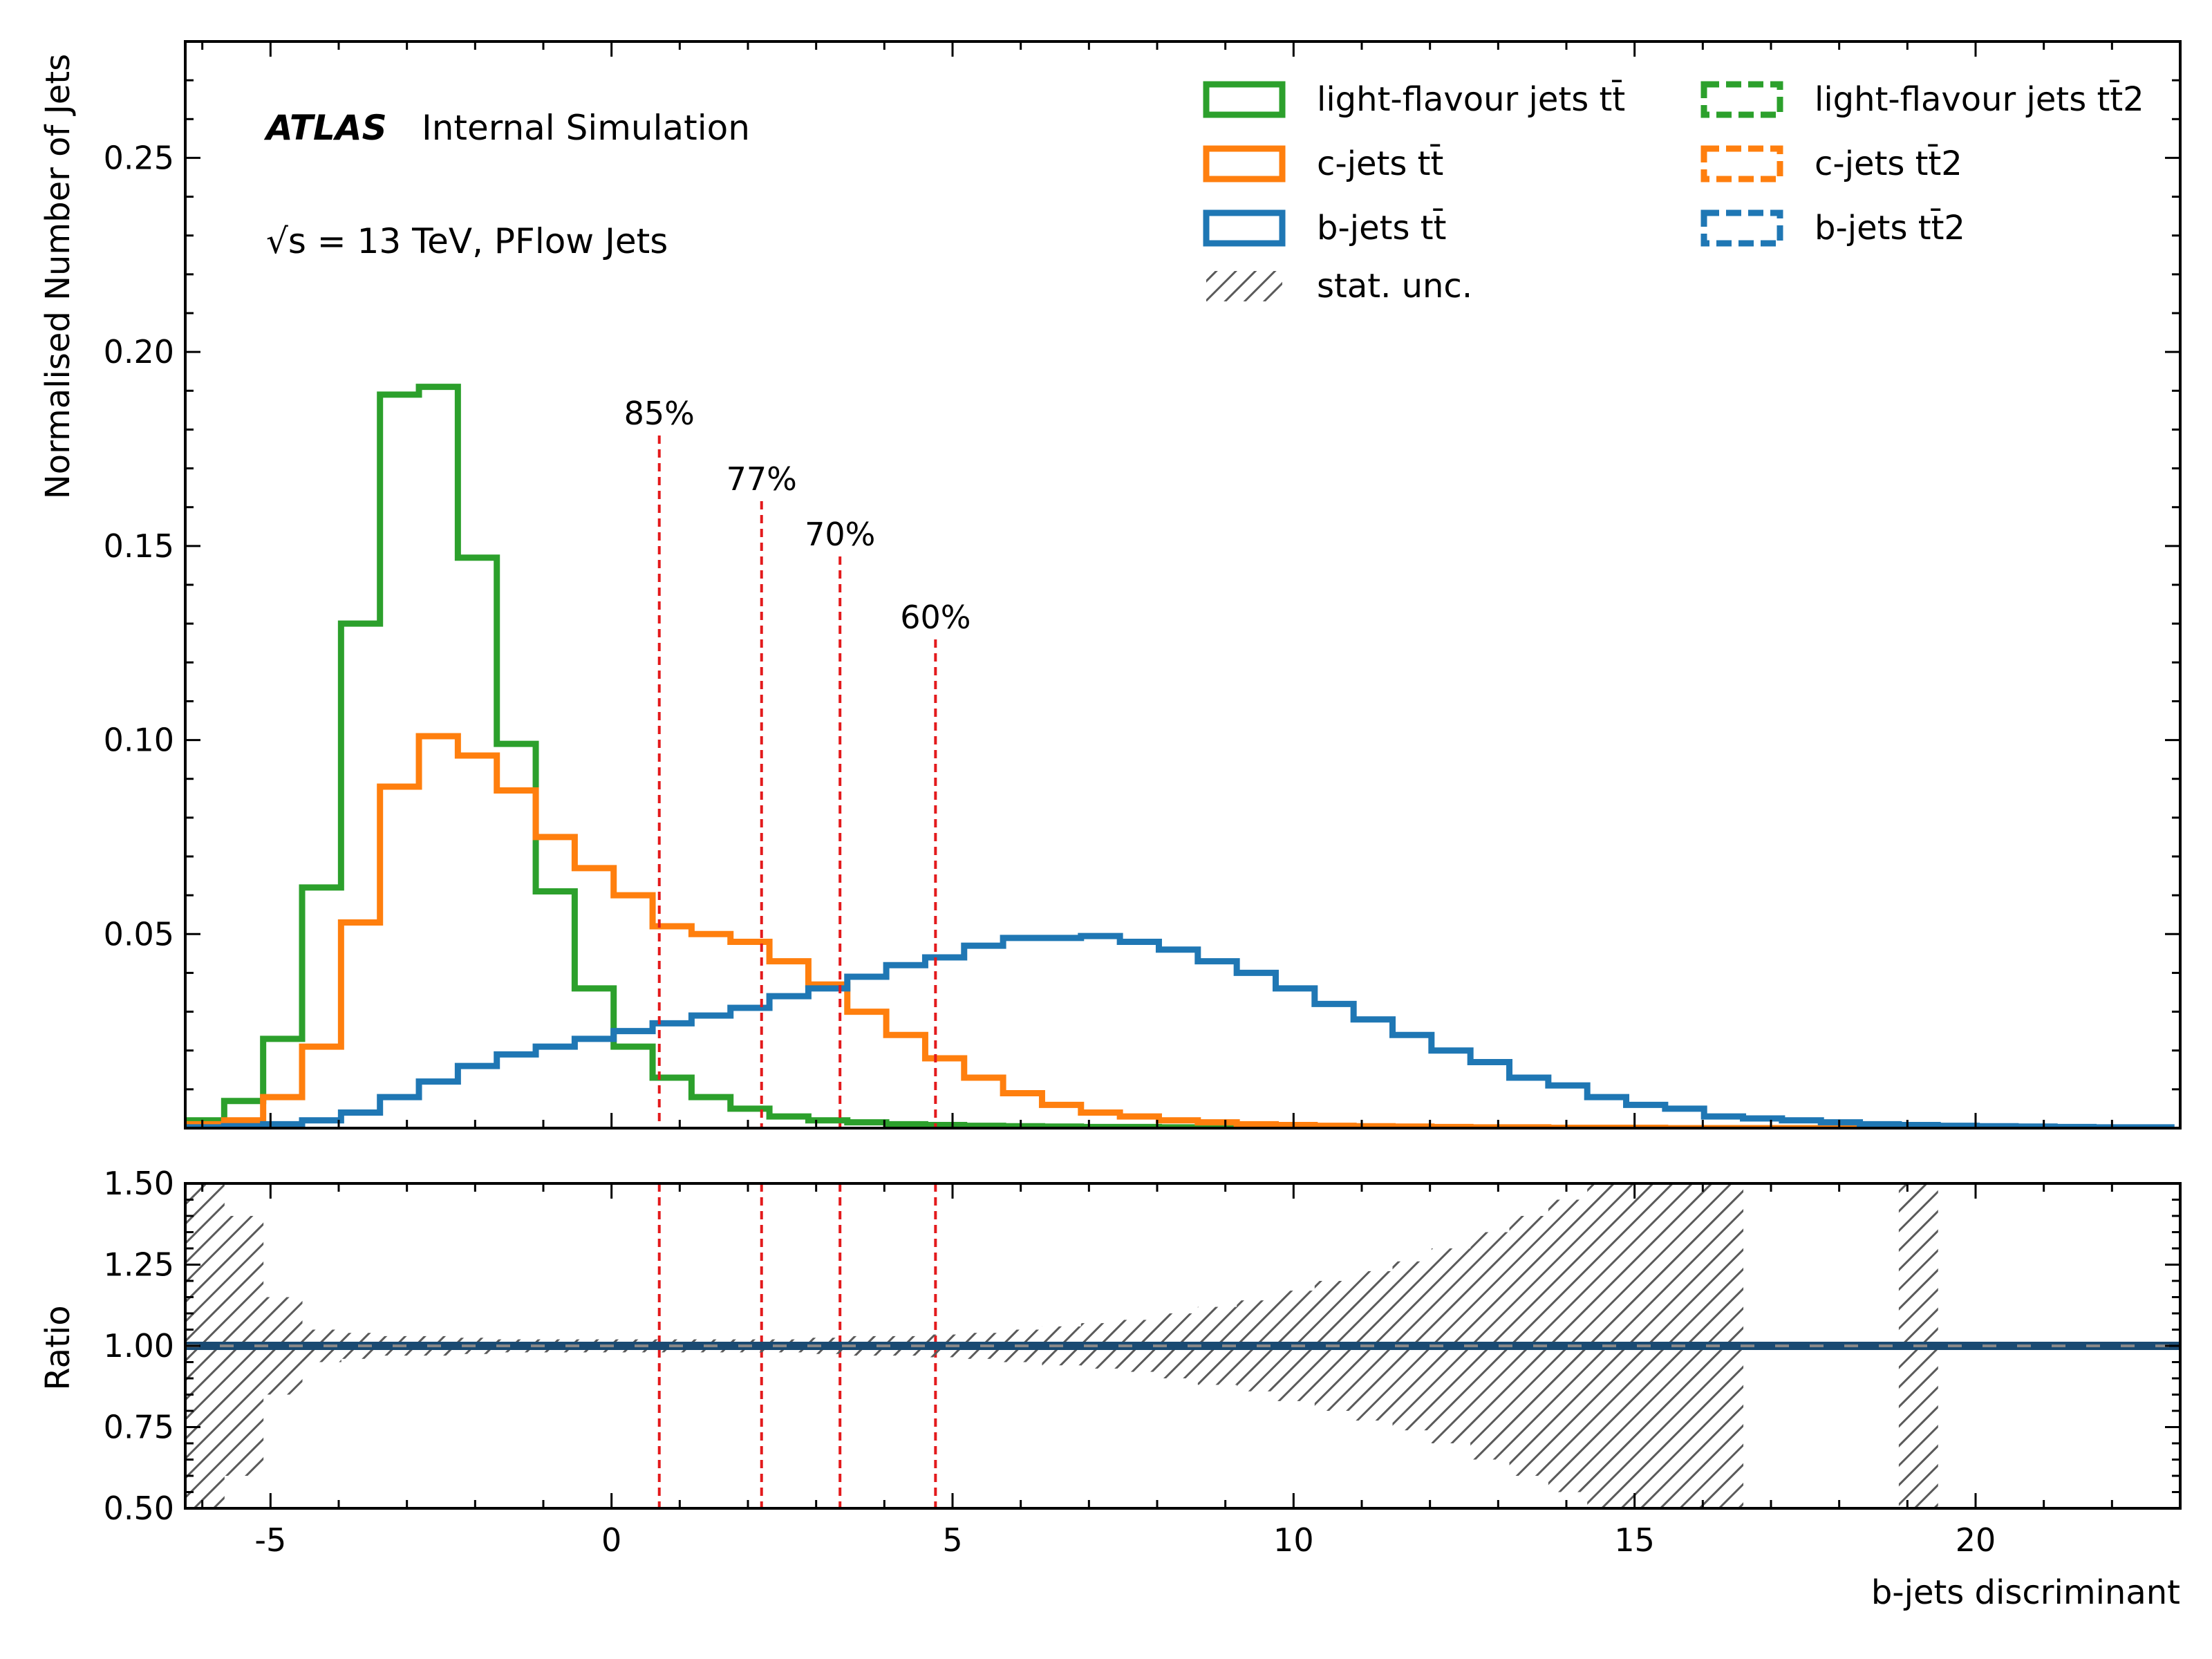 The width and height of the screenshot is (2212, 1659). I want to click on x-tick-label: 20, so click(1976, 1540).